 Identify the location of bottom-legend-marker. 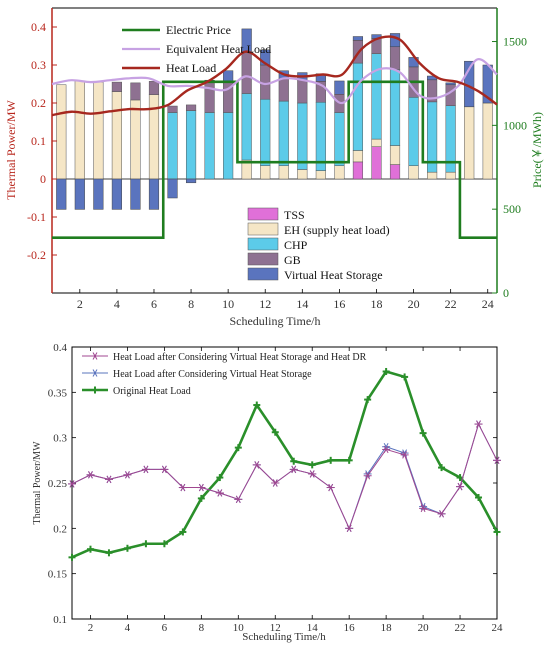
(95, 390).